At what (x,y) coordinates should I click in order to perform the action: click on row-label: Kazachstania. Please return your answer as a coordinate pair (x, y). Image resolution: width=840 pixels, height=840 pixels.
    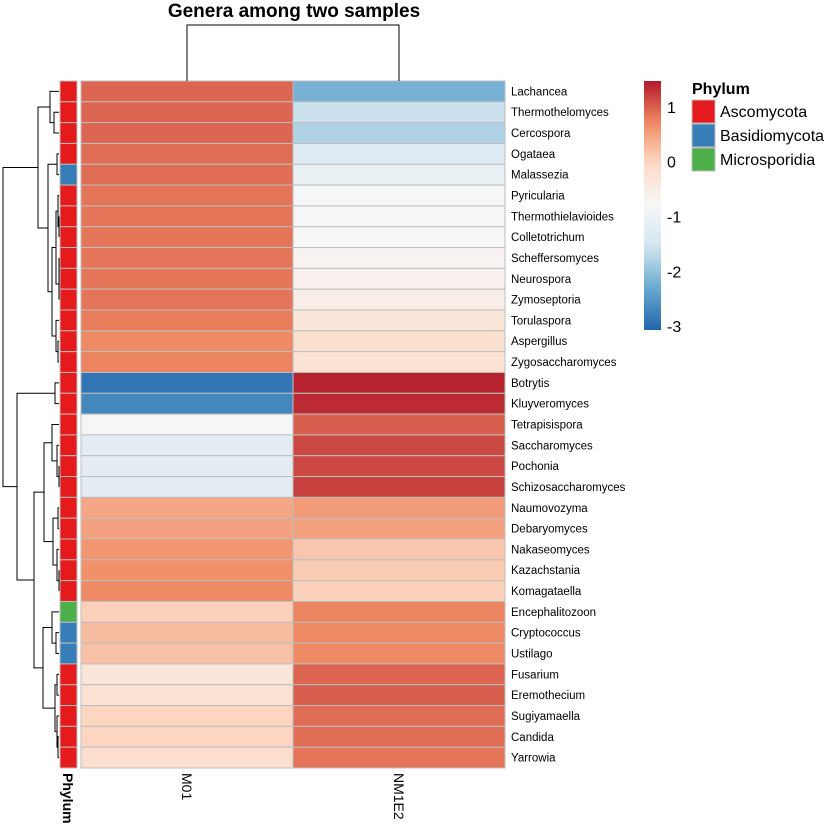
    Looking at the image, I should click on (546, 571).